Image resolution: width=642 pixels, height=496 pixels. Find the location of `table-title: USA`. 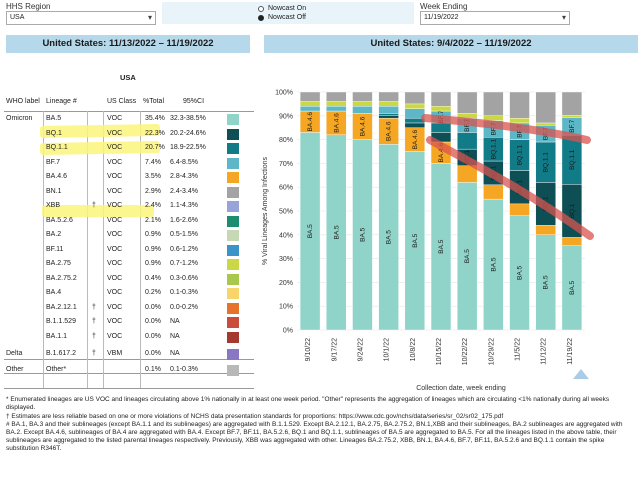

table-title: USA is located at coordinates (128, 77).